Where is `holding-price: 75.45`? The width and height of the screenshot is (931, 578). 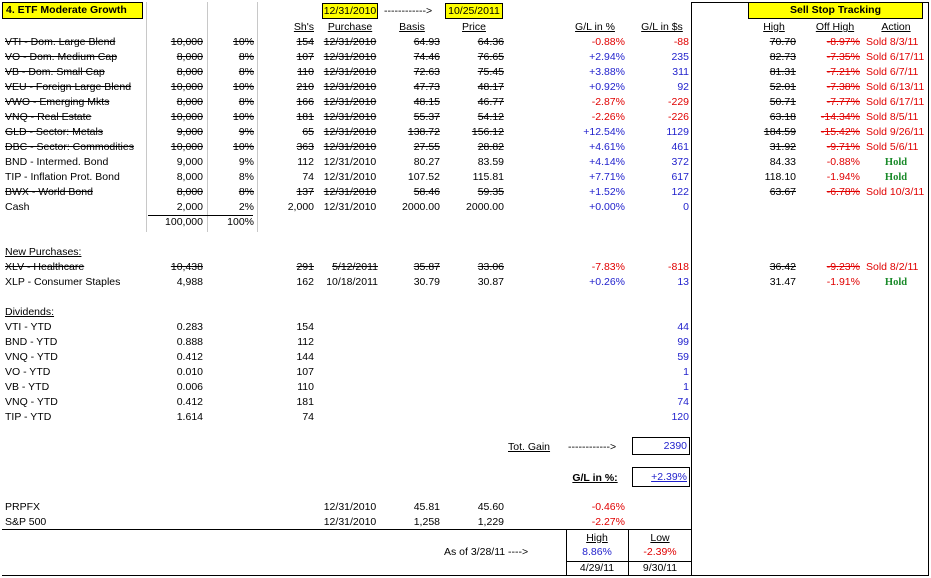
holding-price: 75.45 is located at coordinates (490, 72).